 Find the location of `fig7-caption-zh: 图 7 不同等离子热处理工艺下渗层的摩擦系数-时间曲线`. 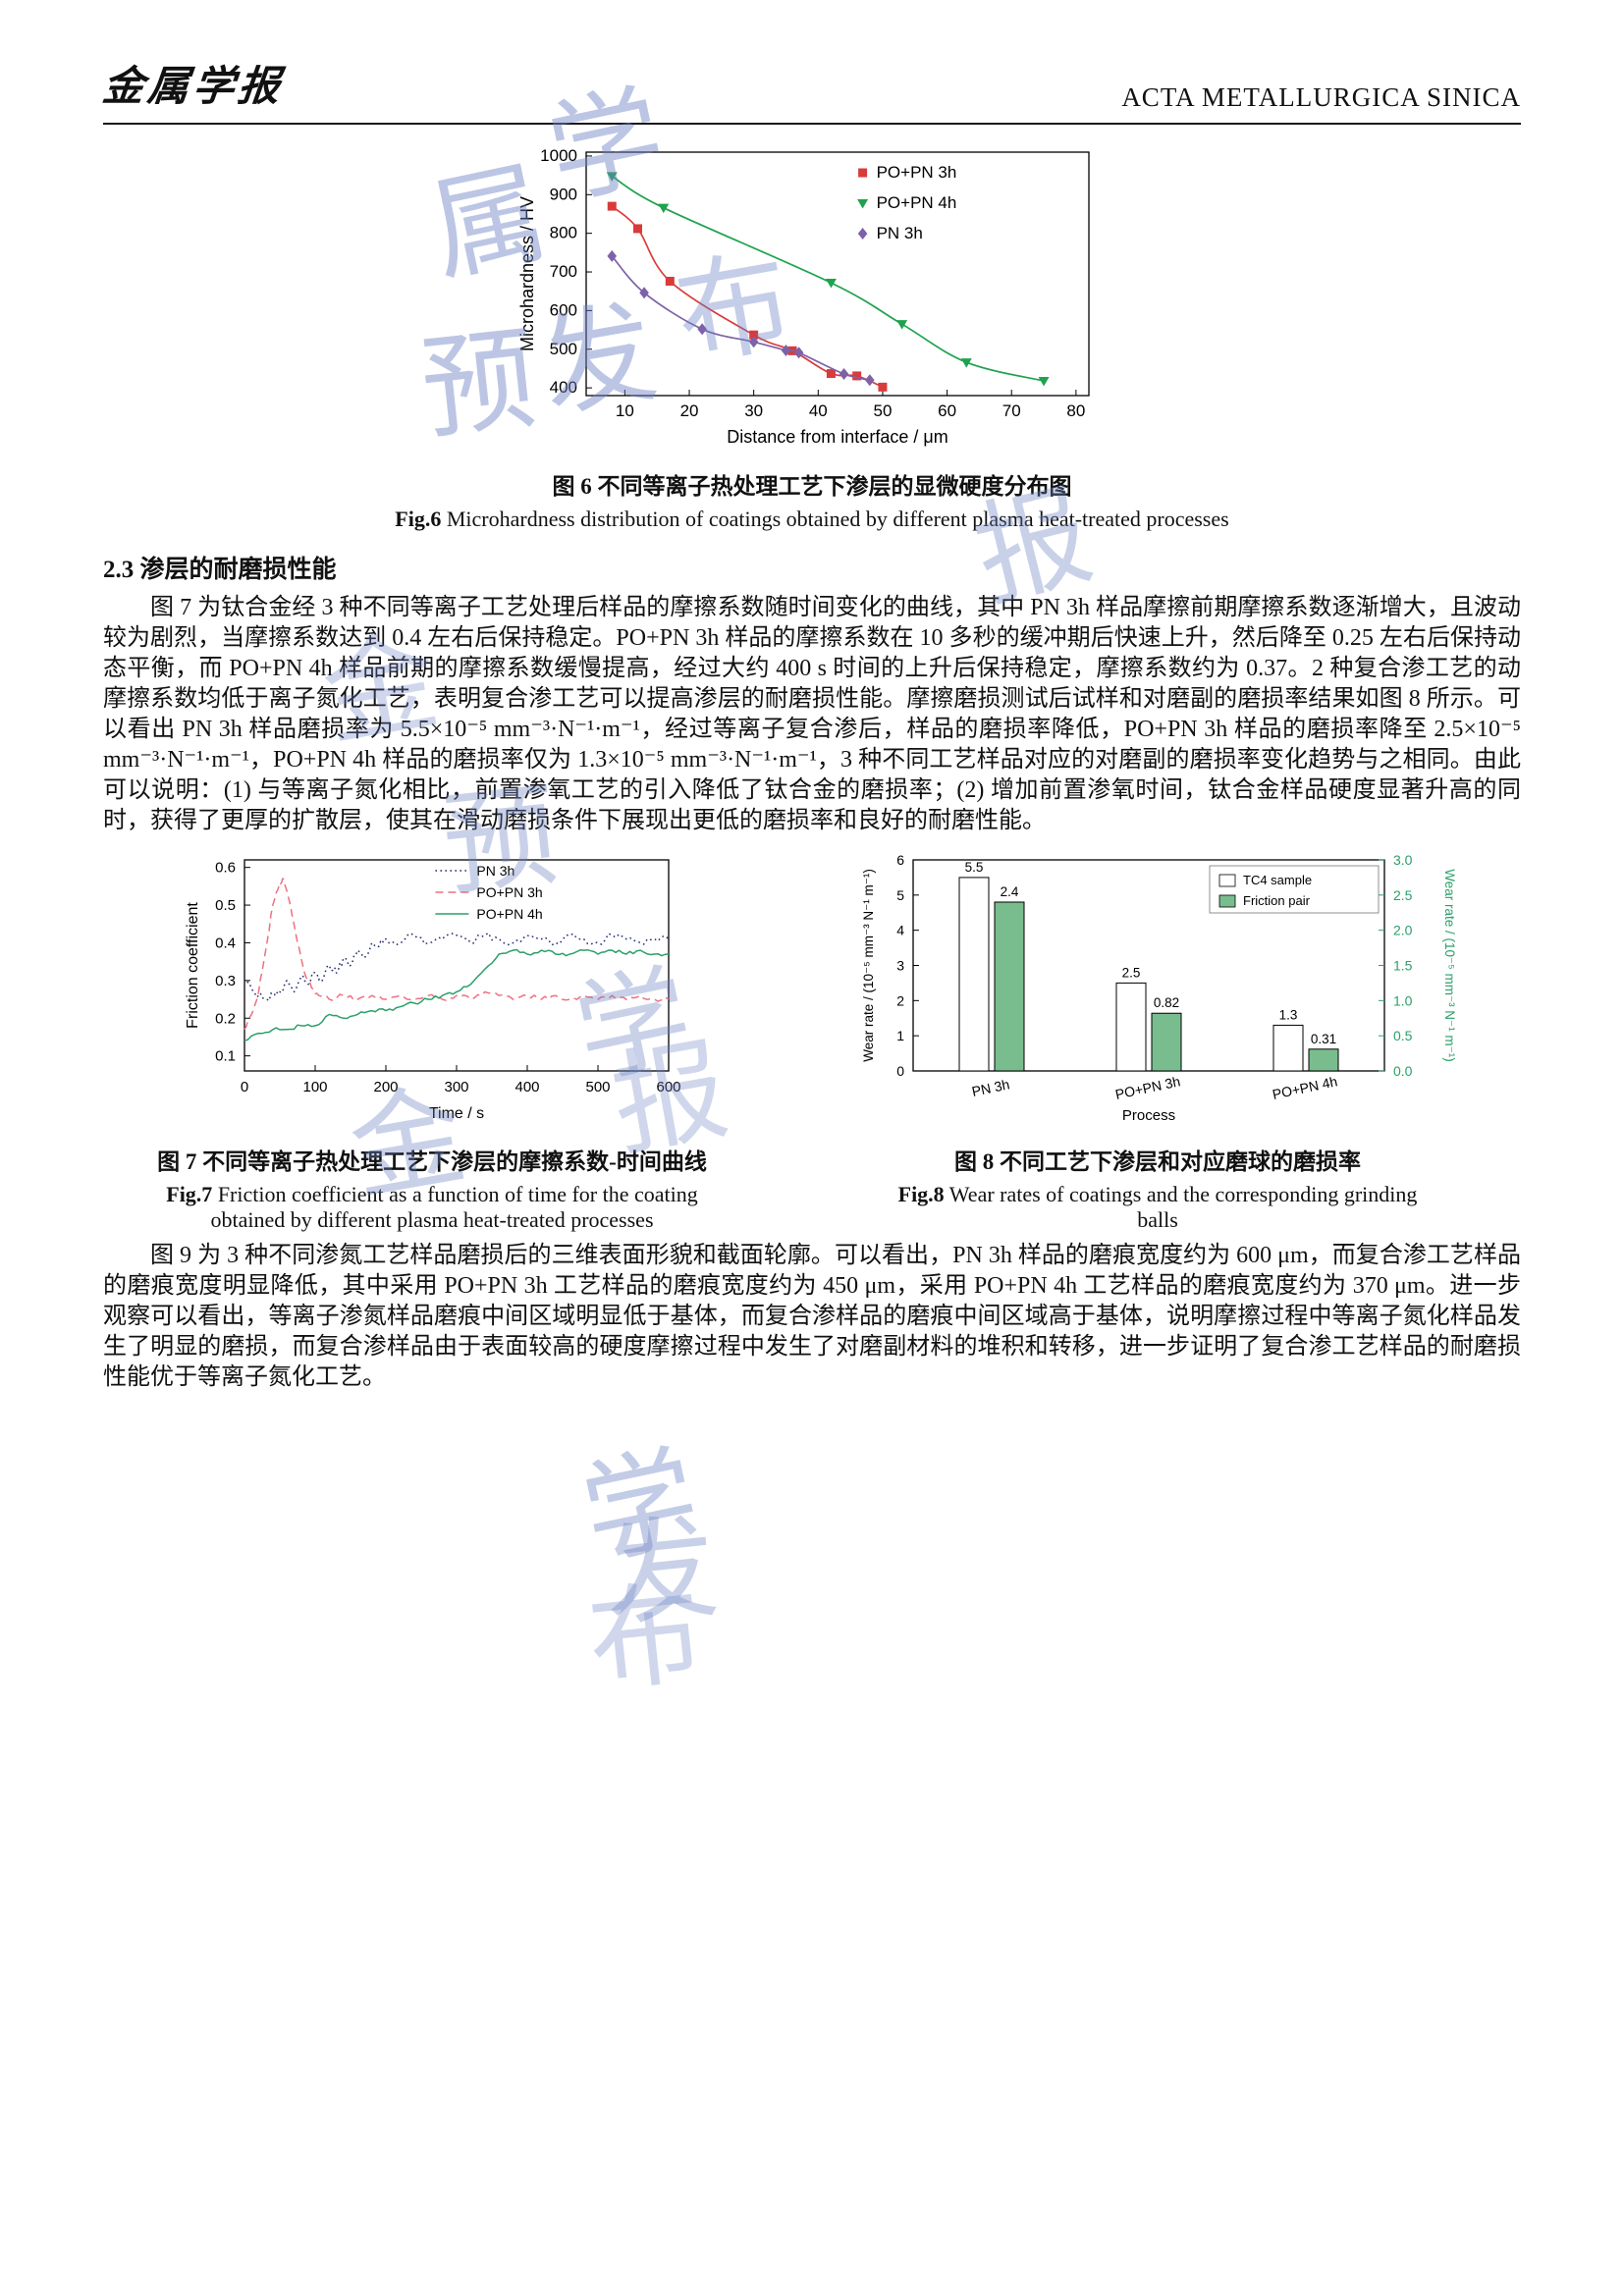

fig7-caption-zh: 图 7 不同等离子热处理工艺下渗层的摩擦系数-时间曲线 is located at coordinates (432, 1159).